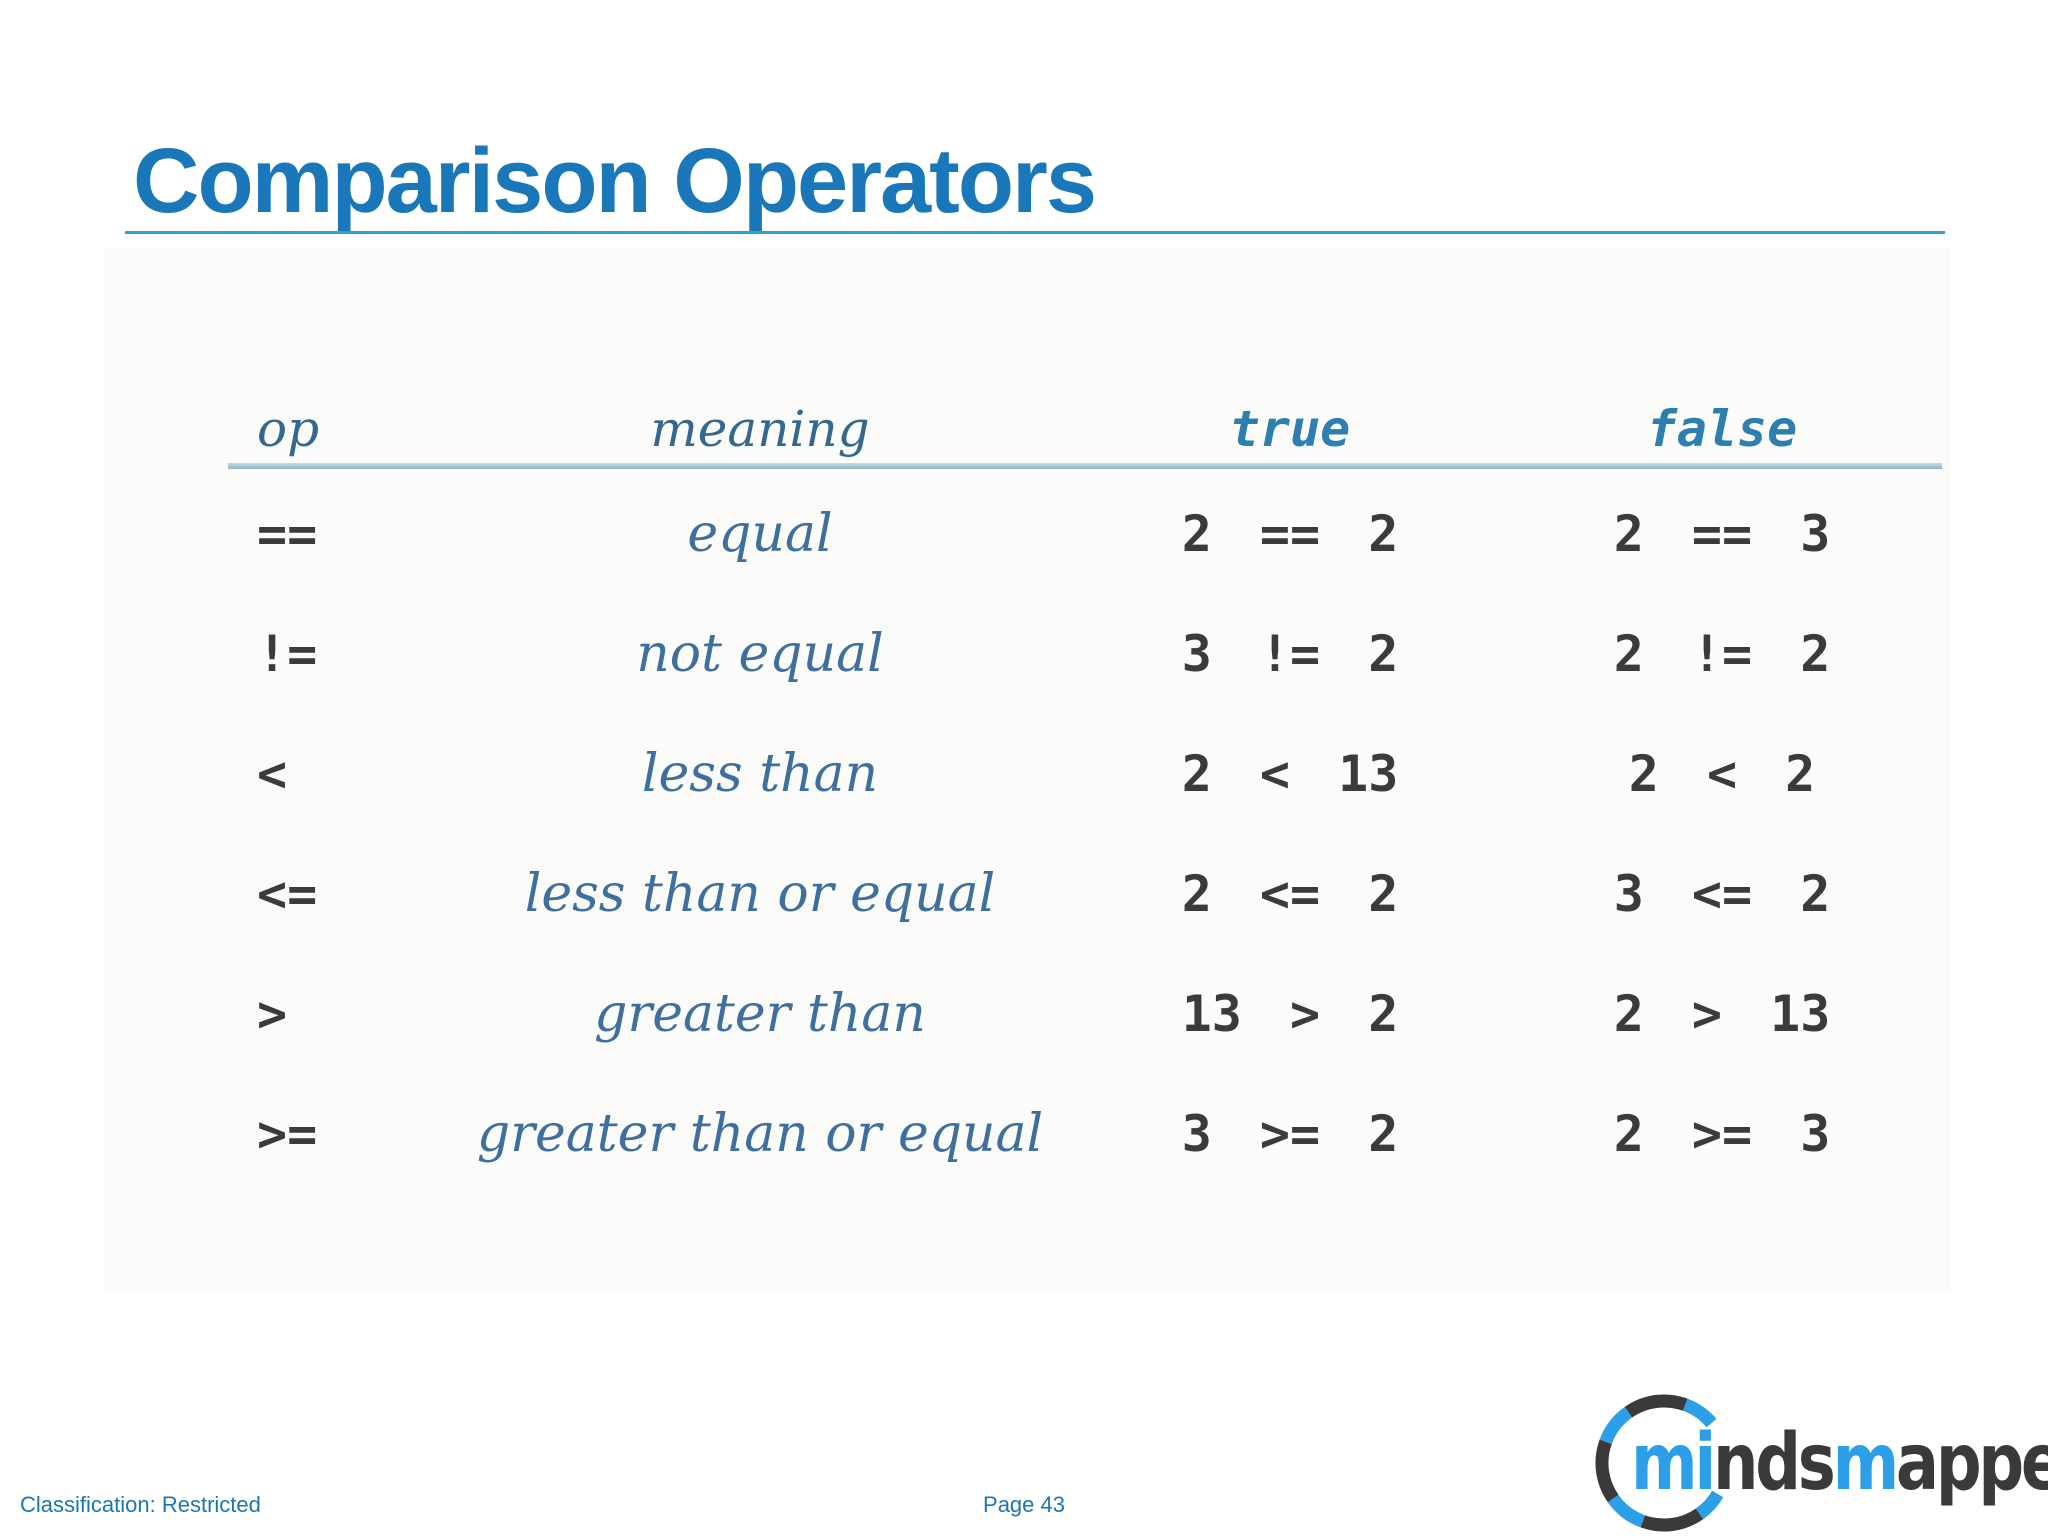 The width and height of the screenshot is (2048, 1536). Describe the element at coordinates (1290, 1014) in the screenshot. I see `true-example-cell: 13 > 2` at that location.